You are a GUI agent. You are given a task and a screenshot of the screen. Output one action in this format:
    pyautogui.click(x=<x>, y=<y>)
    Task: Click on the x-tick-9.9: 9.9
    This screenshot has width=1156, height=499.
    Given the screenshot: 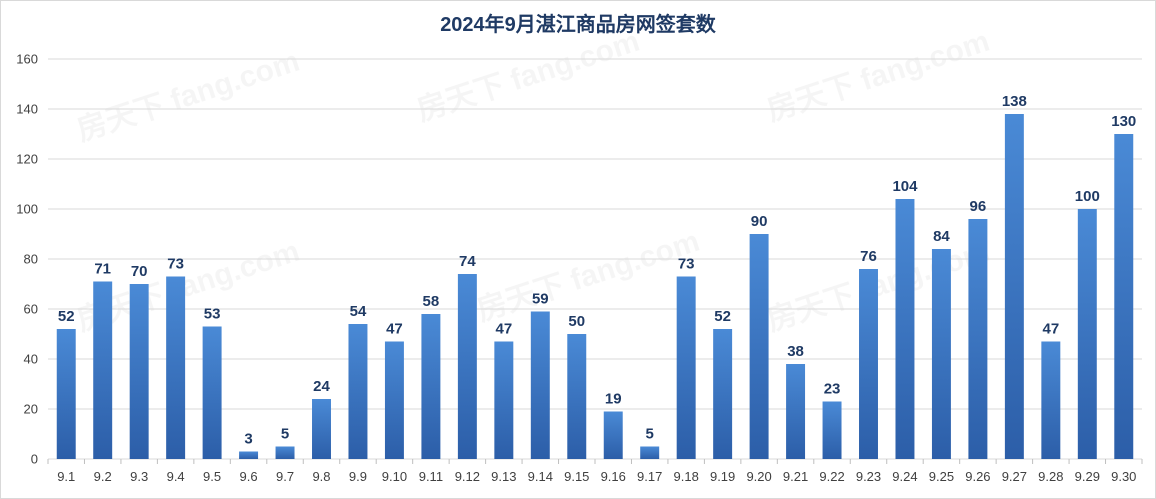 What is the action you would take?
    pyautogui.click(x=358, y=476)
    